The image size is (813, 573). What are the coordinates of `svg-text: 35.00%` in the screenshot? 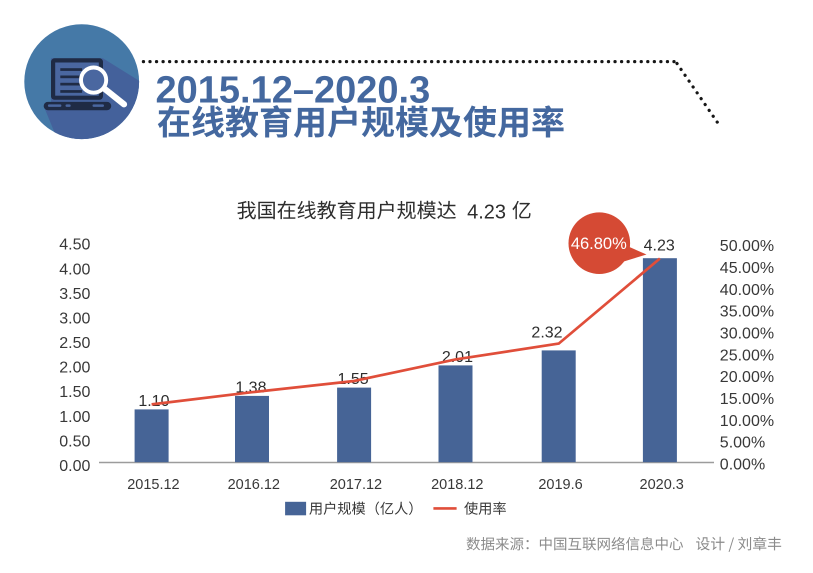 It's located at (747, 312).